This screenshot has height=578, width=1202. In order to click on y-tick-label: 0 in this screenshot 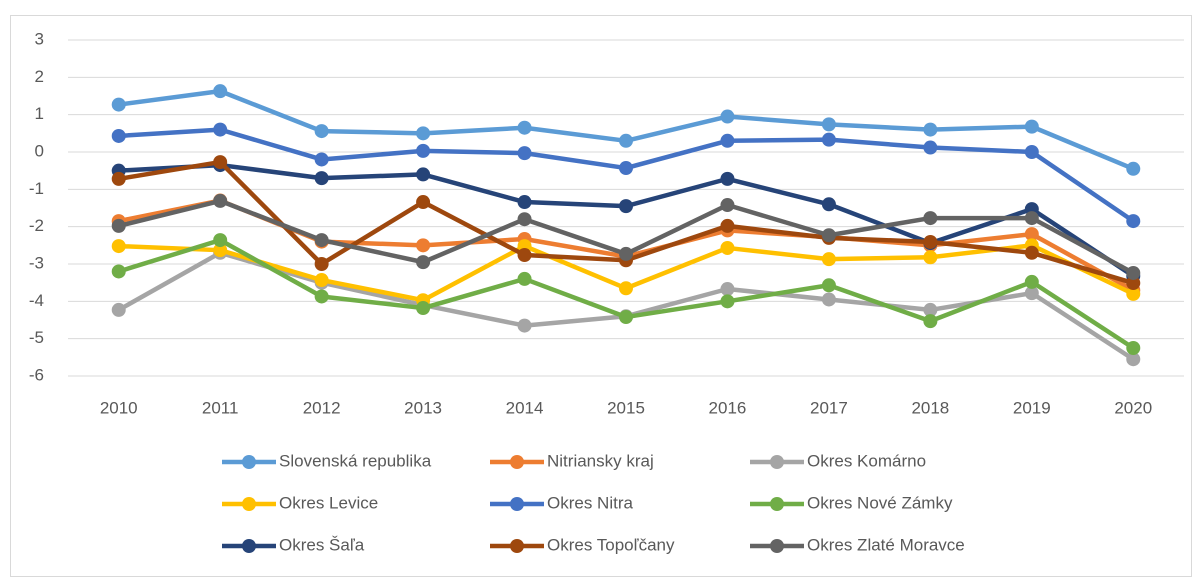, I will do `click(39, 150)`.